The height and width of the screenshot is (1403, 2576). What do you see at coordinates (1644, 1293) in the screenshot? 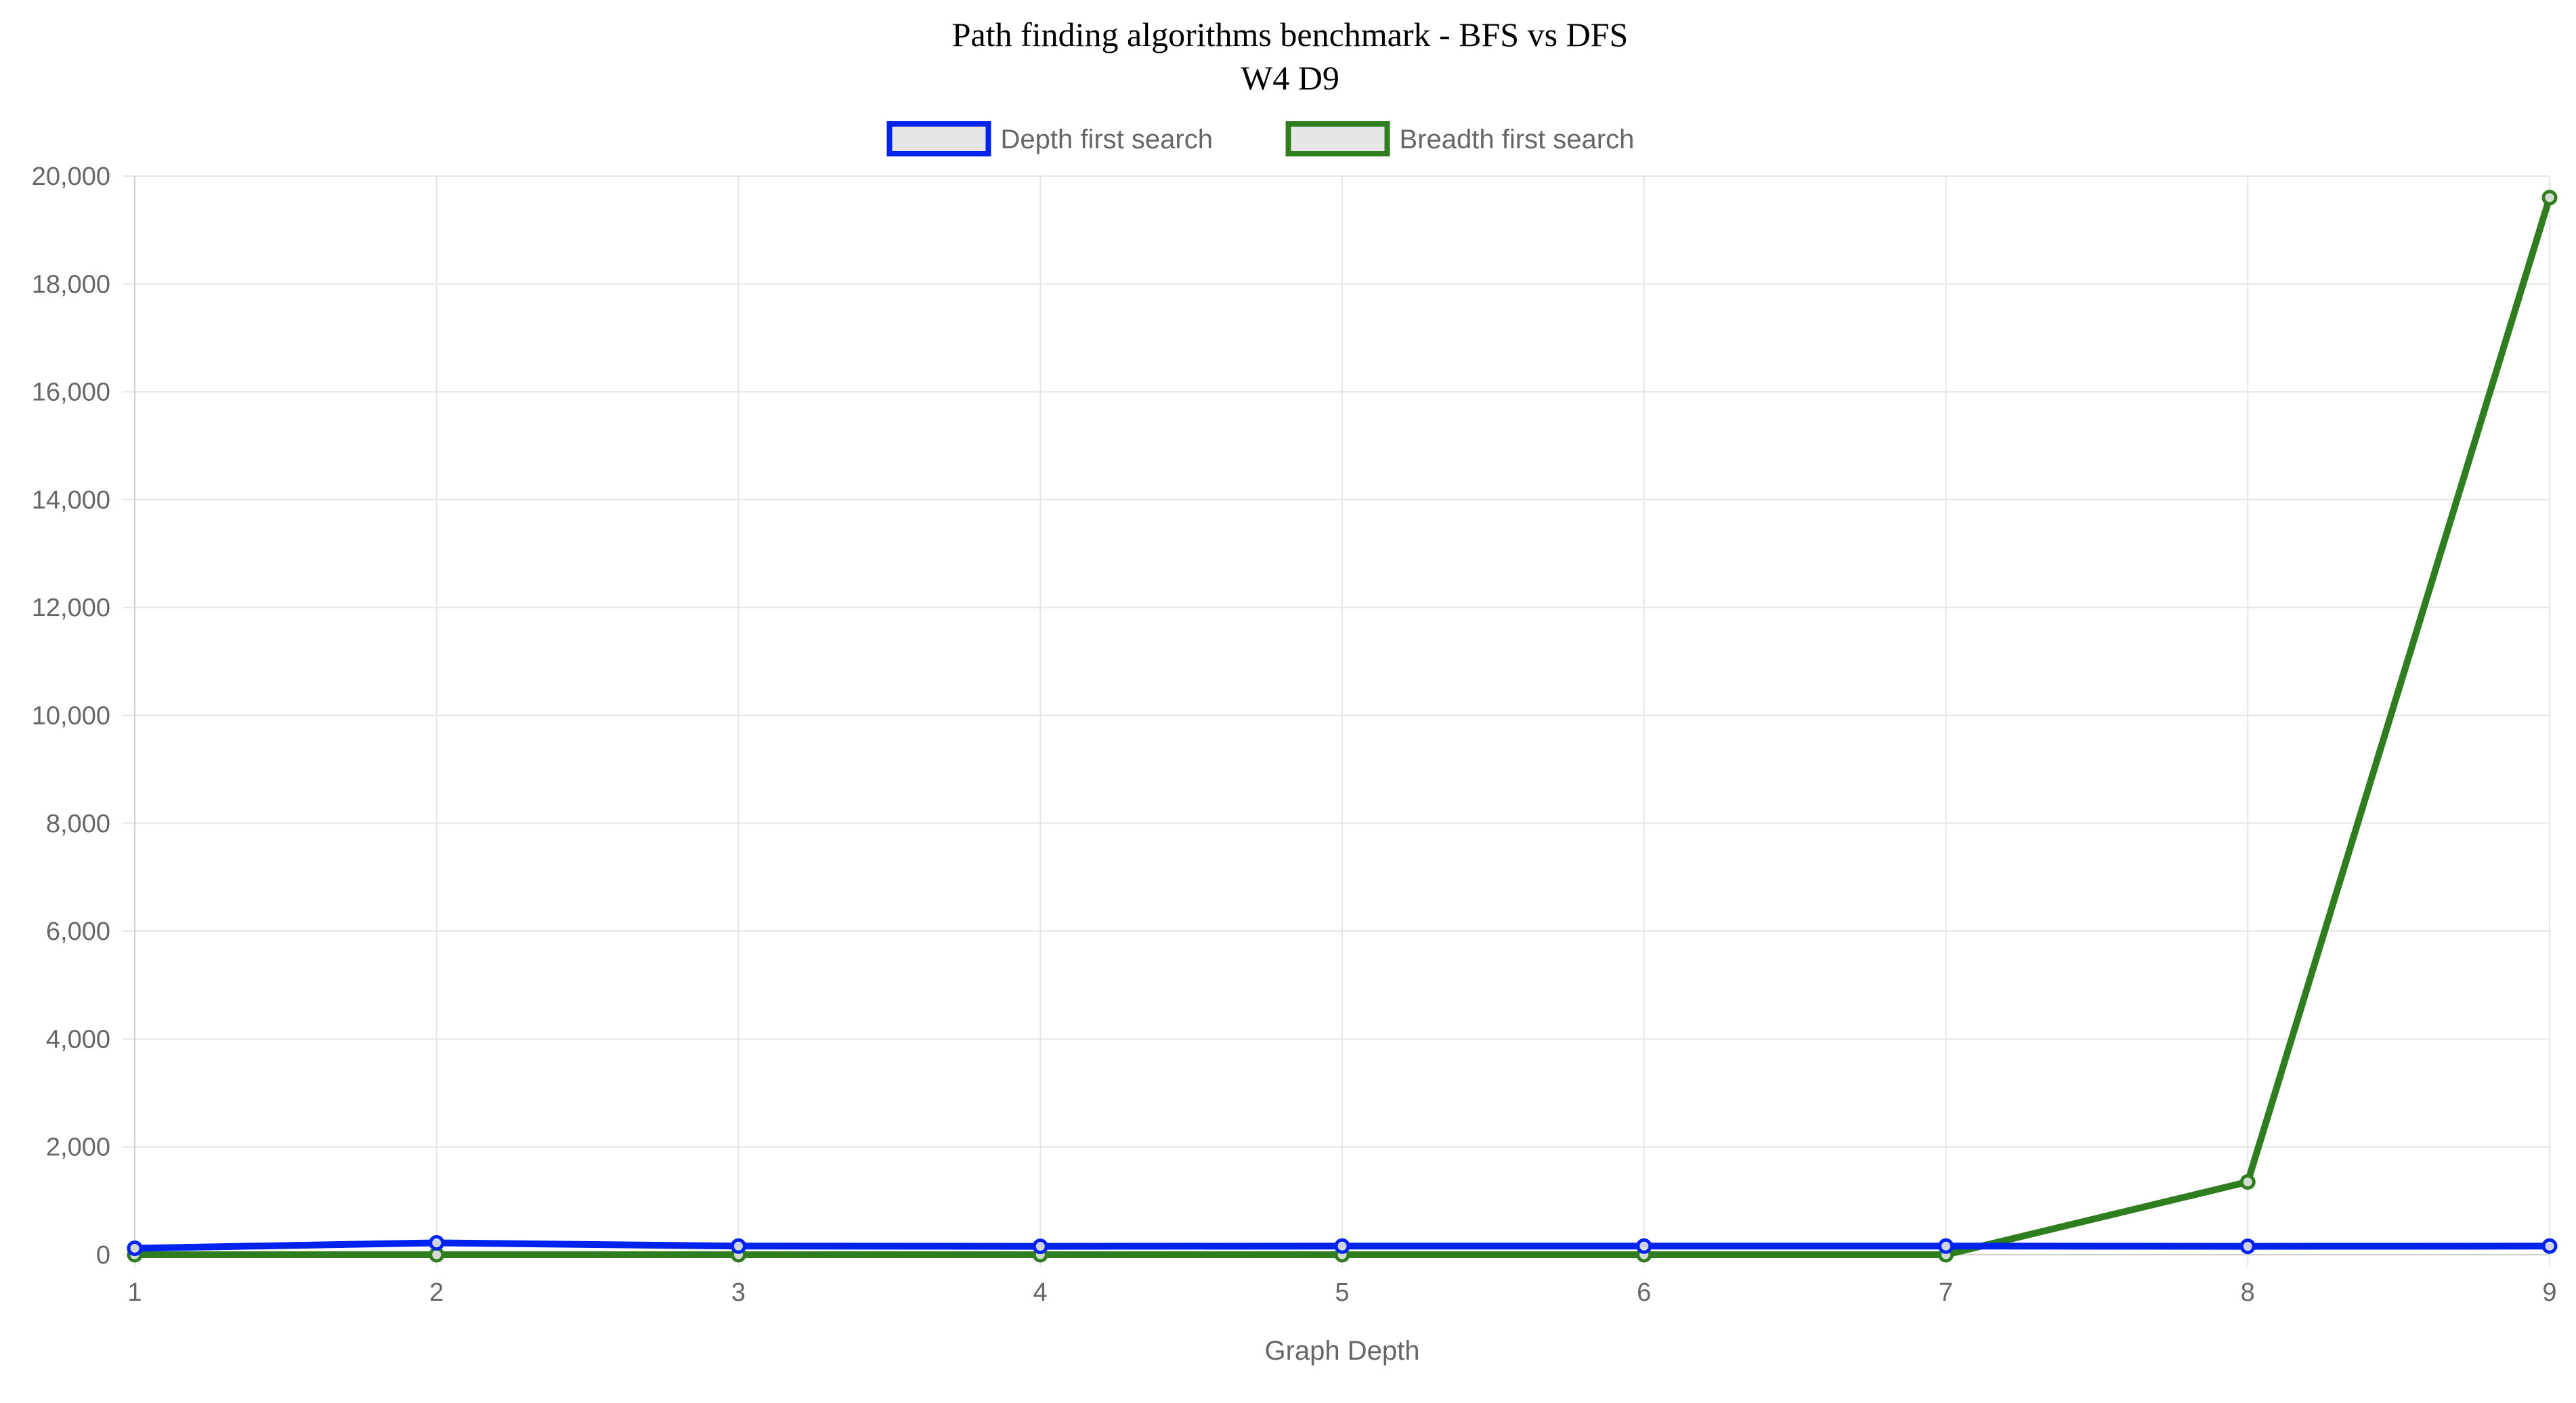
I see `x-tick-label: 6` at bounding box center [1644, 1293].